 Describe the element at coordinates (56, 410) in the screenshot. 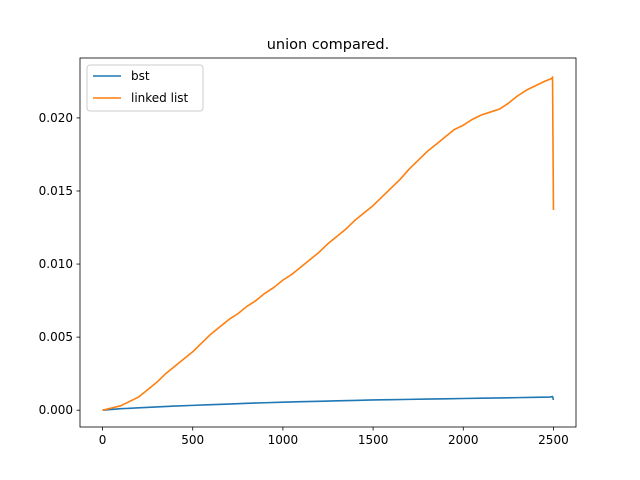

I see `y-tick-label: 0.000` at that location.